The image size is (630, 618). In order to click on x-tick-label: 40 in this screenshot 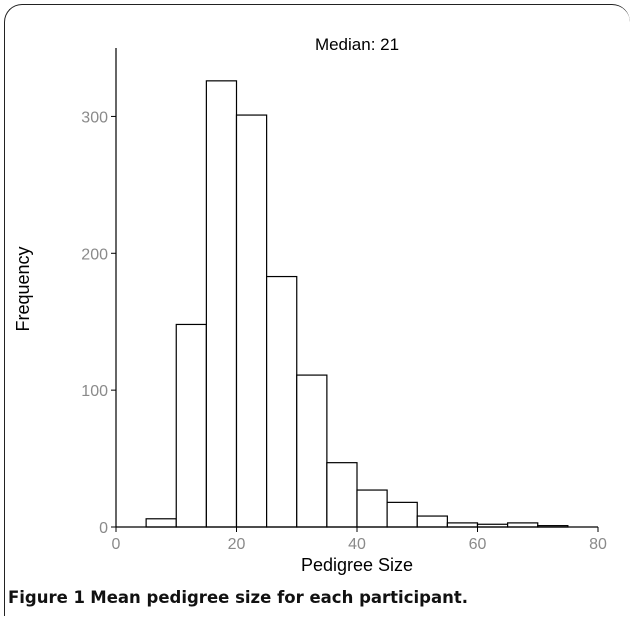, I will do `click(357, 544)`.